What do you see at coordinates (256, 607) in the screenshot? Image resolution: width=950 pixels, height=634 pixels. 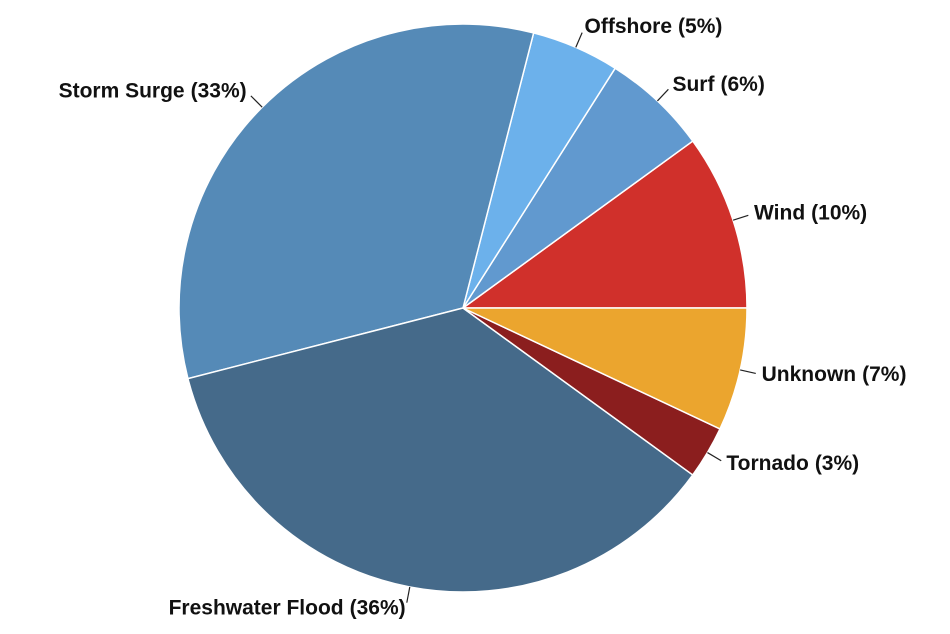 I see `category-label: Freshwater Flood` at bounding box center [256, 607].